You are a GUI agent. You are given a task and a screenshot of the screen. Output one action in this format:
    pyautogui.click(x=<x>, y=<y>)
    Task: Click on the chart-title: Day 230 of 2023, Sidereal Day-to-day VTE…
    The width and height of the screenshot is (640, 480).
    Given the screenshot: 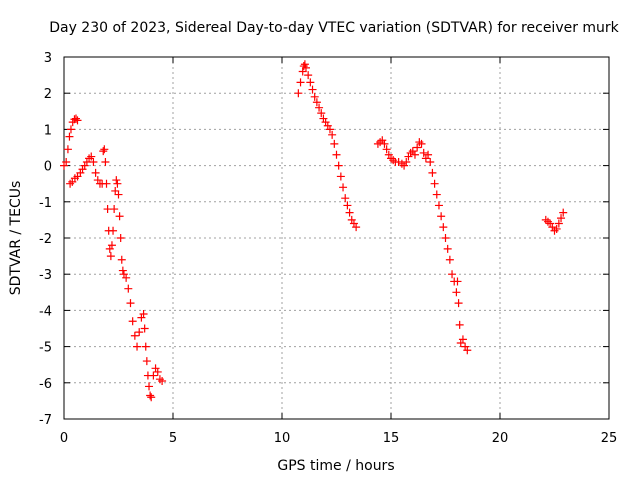 What is the action you would take?
    pyautogui.click(x=334, y=28)
    